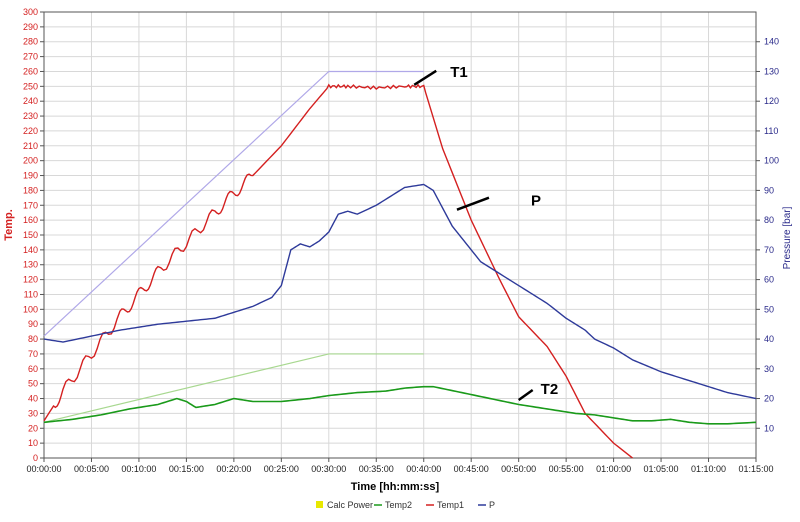 The width and height of the screenshot is (800, 522). What do you see at coordinates (30, 309) in the screenshot?
I see `left-tick-label: 100` at bounding box center [30, 309].